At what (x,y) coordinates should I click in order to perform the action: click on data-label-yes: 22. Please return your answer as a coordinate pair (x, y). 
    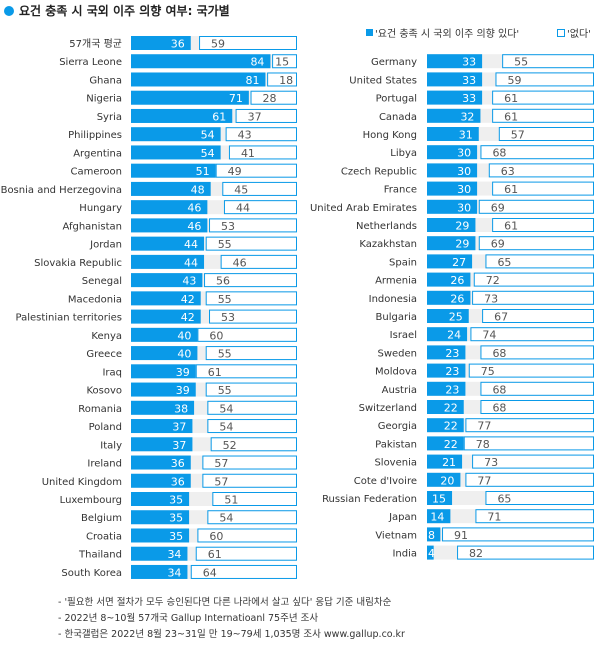
    Looking at the image, I should click on (451, 444).